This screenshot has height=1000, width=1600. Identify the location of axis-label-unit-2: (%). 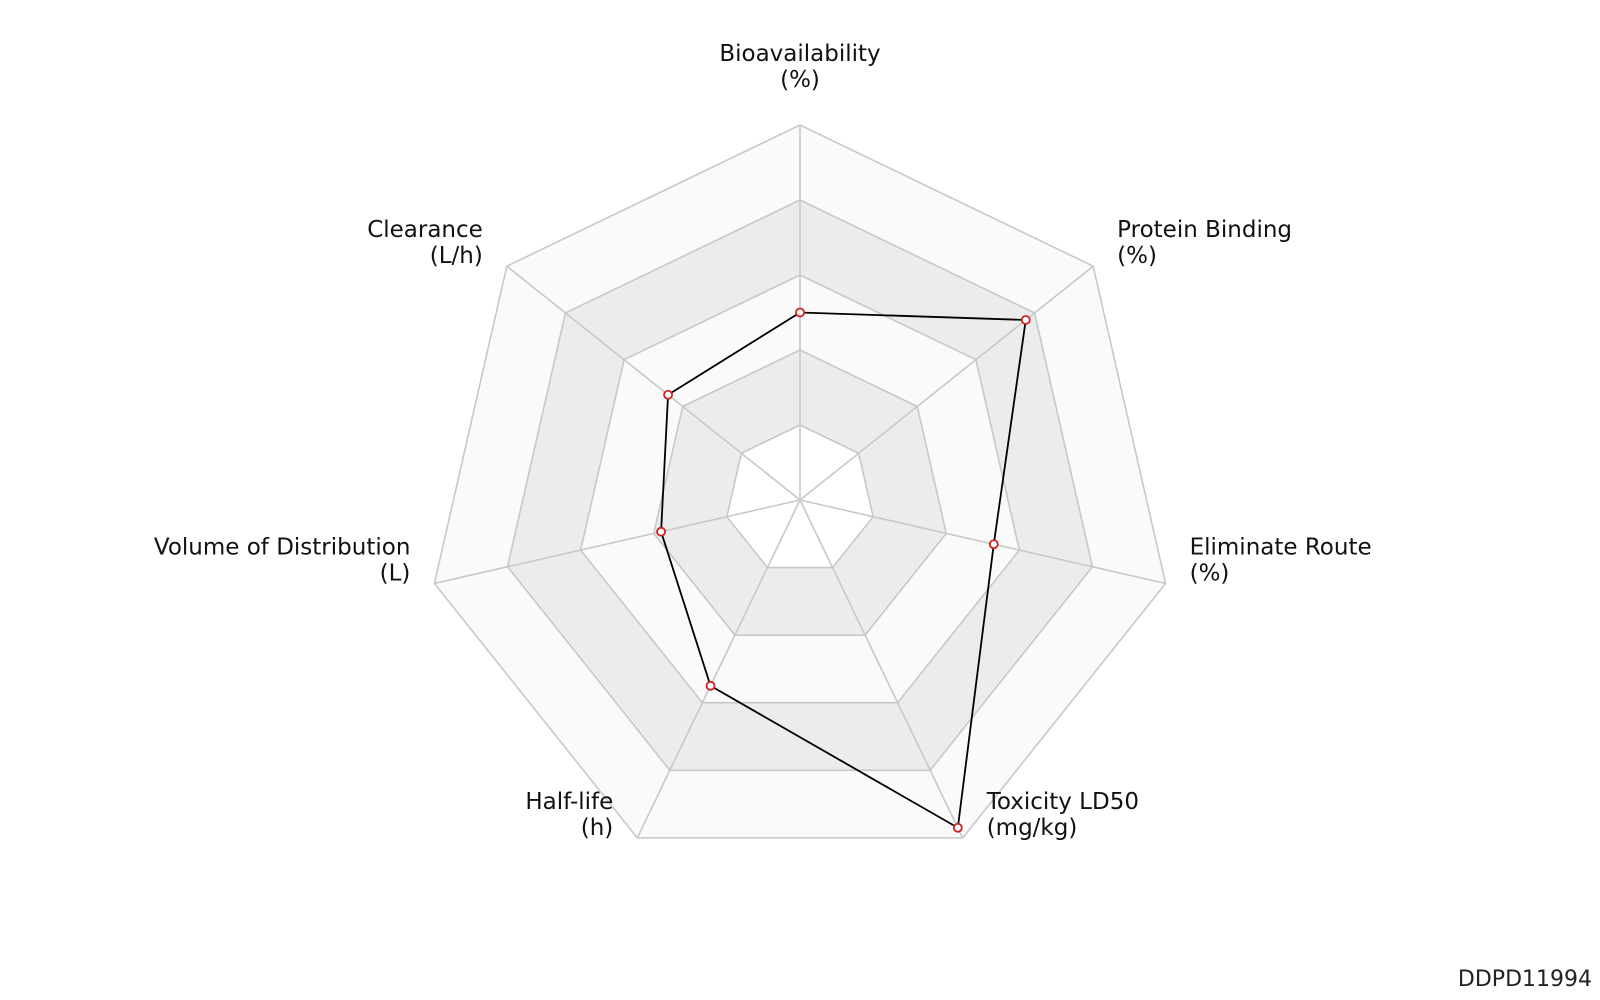
(1137, 256).